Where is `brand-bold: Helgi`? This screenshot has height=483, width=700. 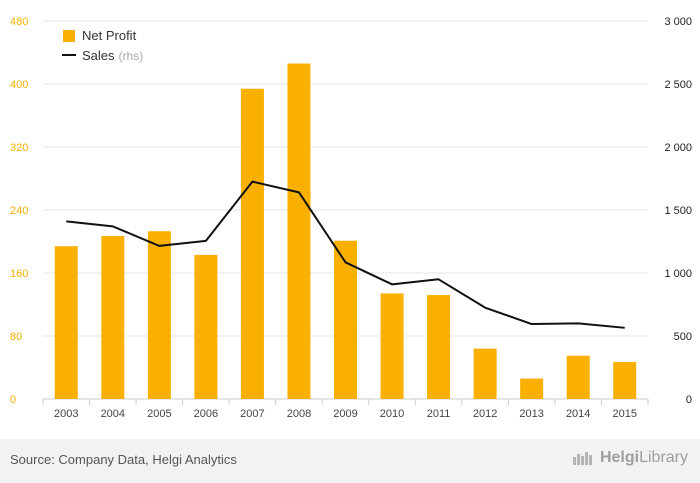
brand-bold: Helgi is located at coordinates (619, 457).